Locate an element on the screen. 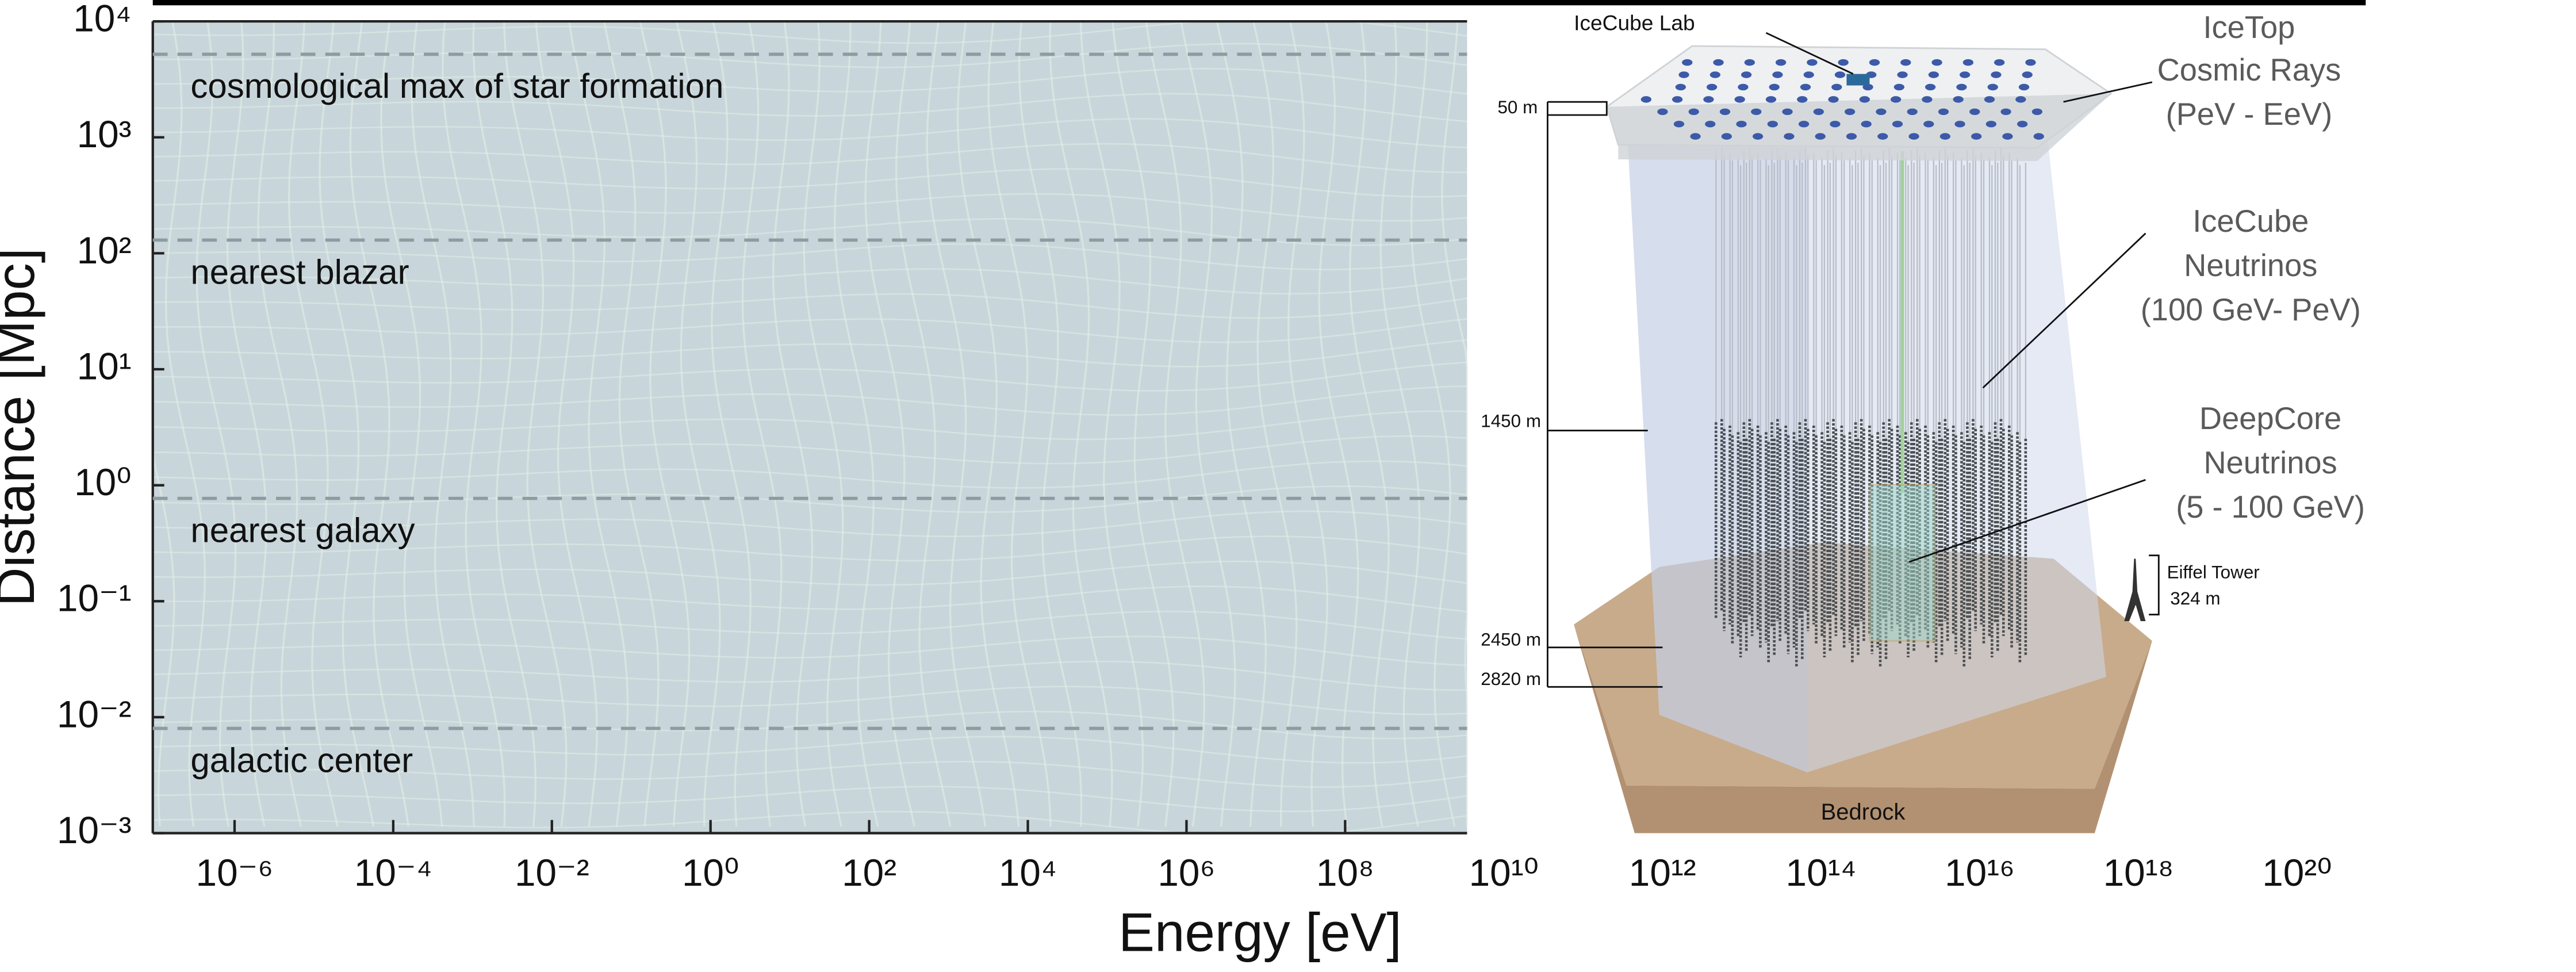  x-tick-label: 10⁴ is located at coordinates (1028, 873).